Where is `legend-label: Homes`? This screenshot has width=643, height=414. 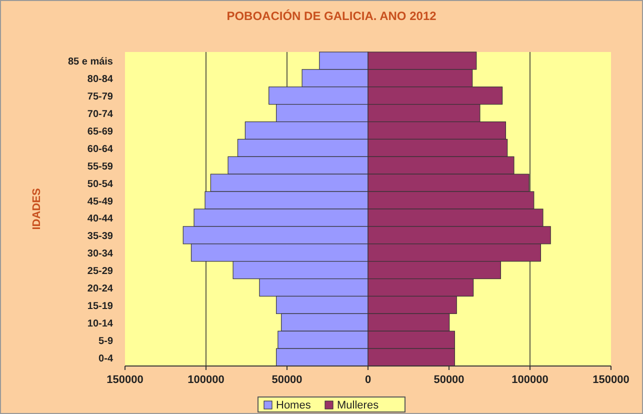 legend-label: Homes is located at coordinates (294, 406).